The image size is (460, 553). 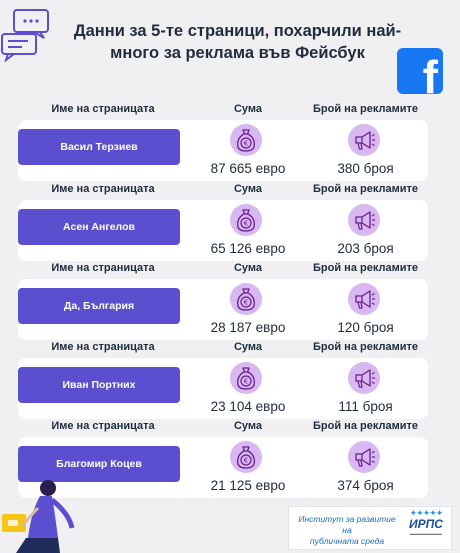 I want to click on page-name-button: Васил Терзиев, so click(x=99, y=147).